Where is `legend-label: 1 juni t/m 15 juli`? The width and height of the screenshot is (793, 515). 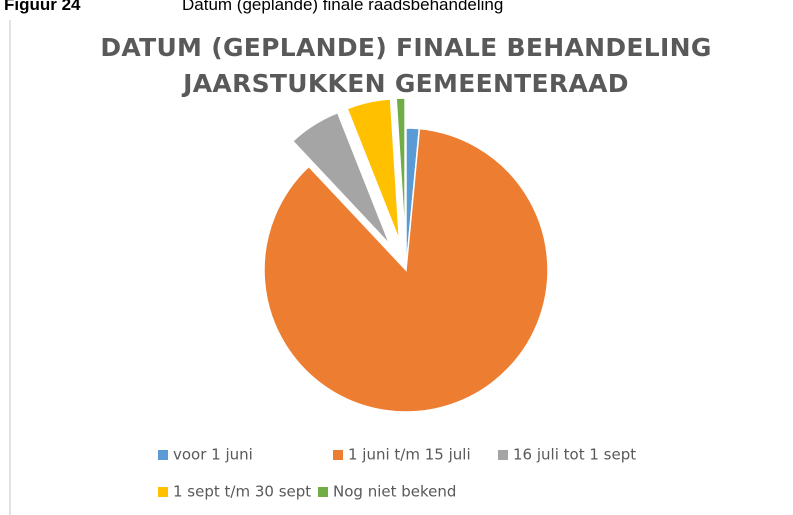
legend-label: 1 juni t/m 15 juli is located at coordinates (409, 455).